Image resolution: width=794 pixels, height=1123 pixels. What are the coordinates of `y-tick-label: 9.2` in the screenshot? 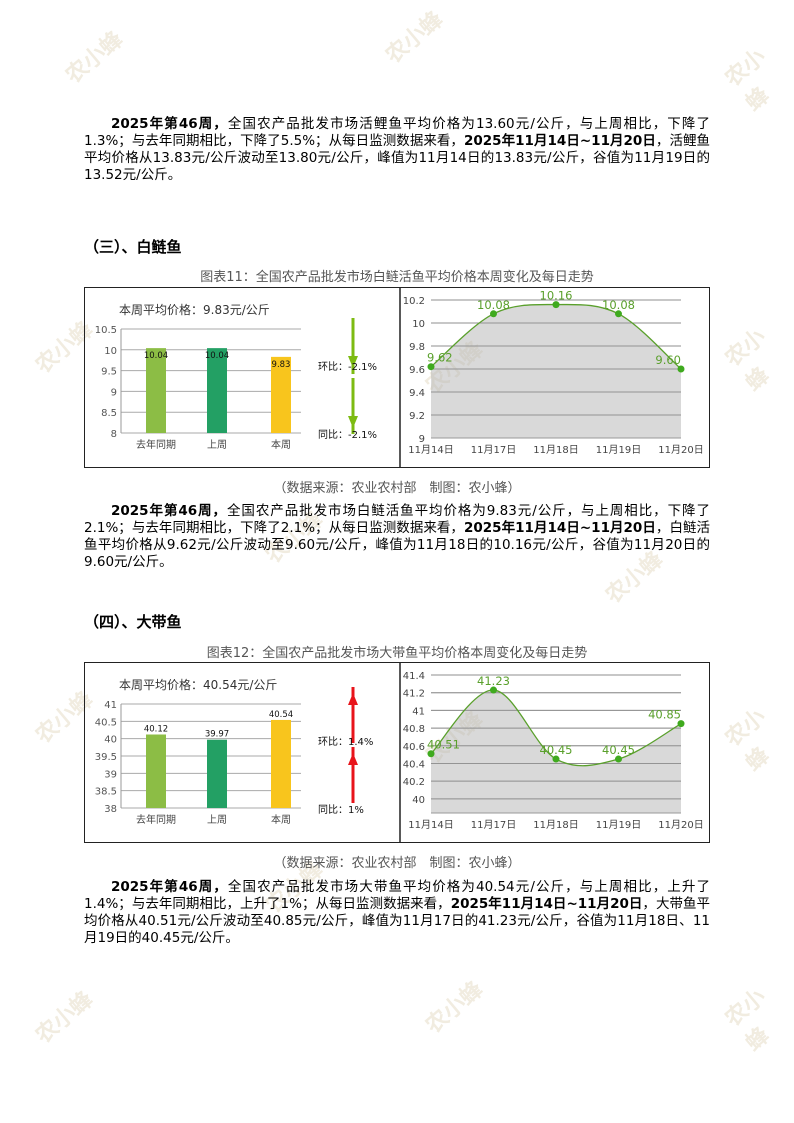 It's located at (417, 416).